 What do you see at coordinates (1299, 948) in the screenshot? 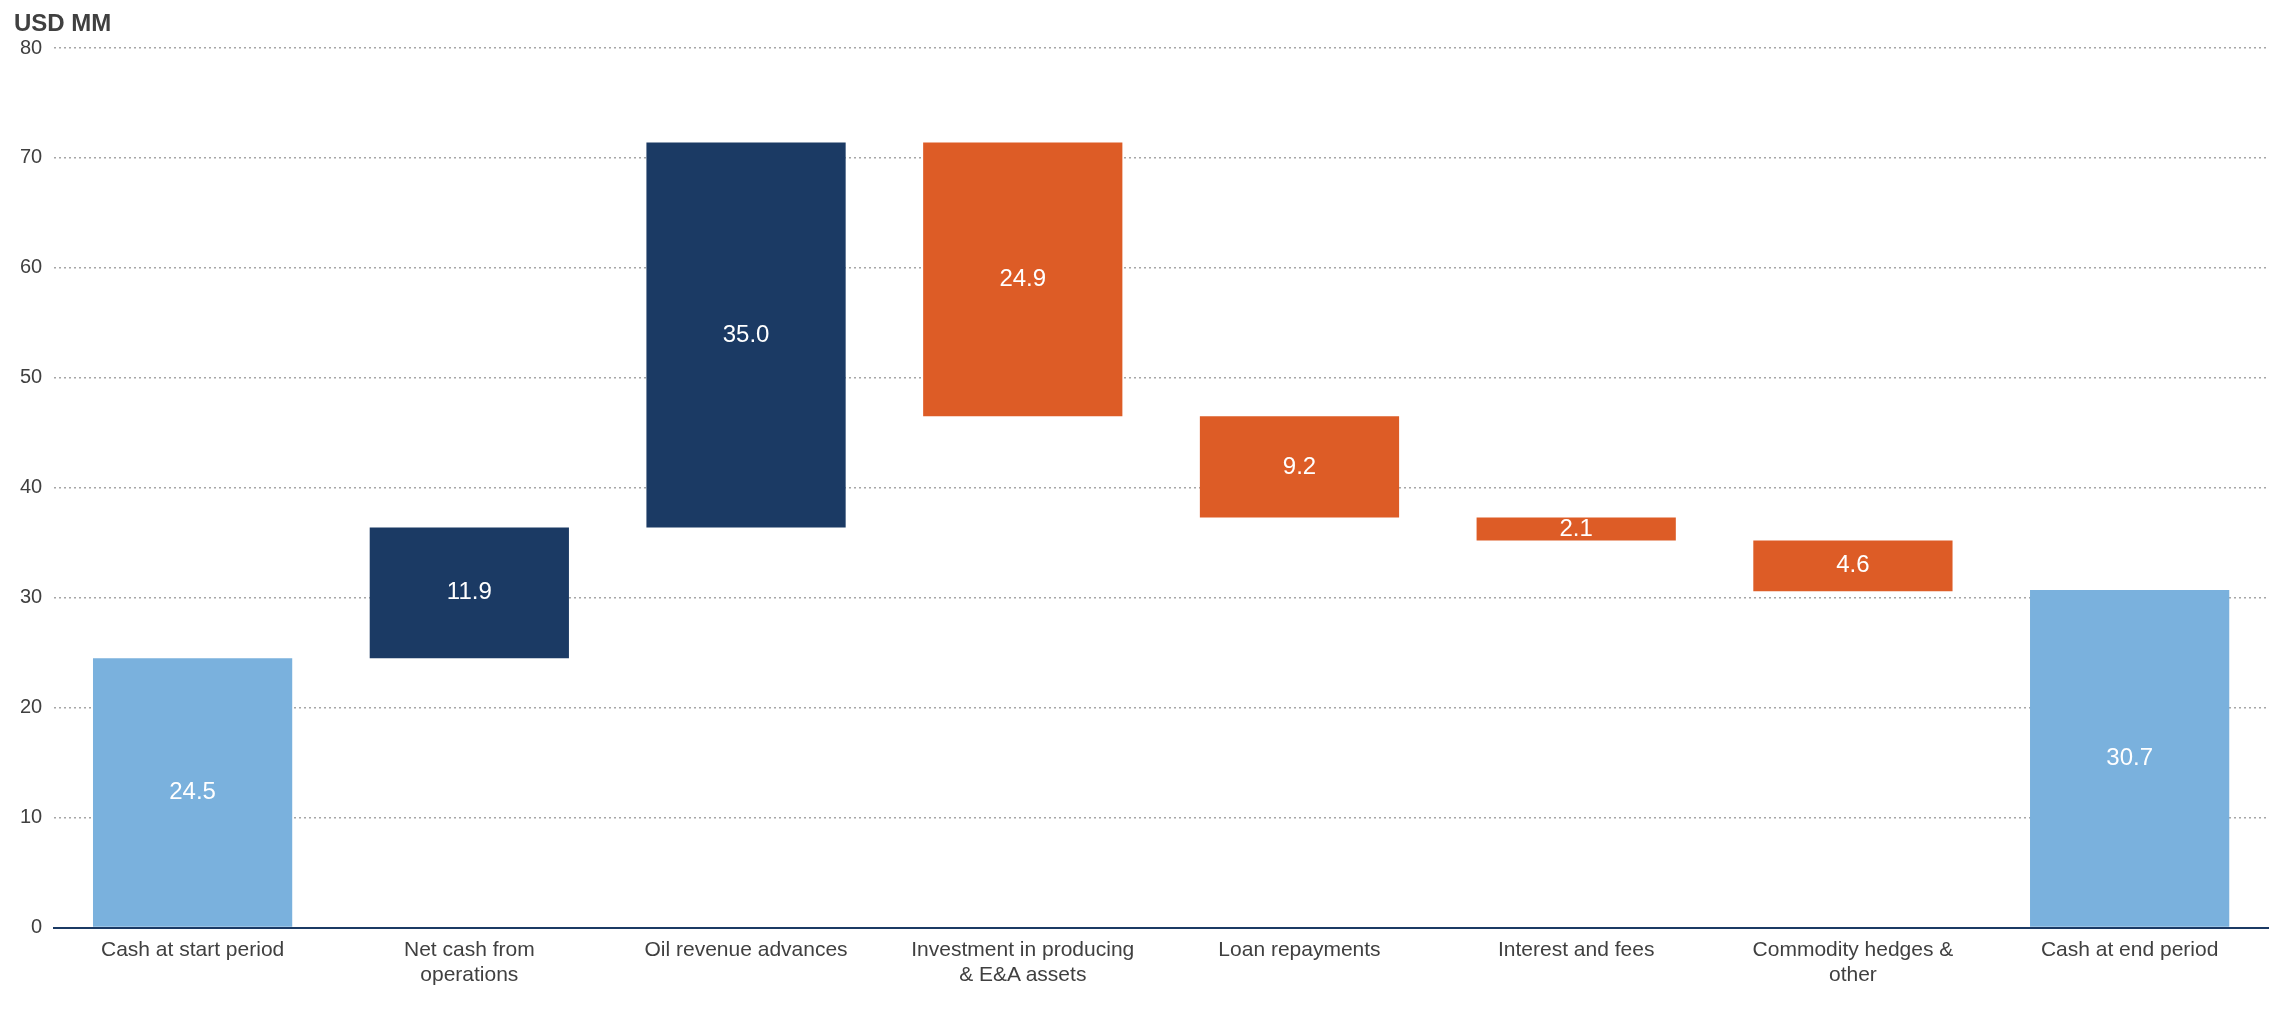
I see `x-tick-label: Loan repayments` at bounding box center [1299, 948].